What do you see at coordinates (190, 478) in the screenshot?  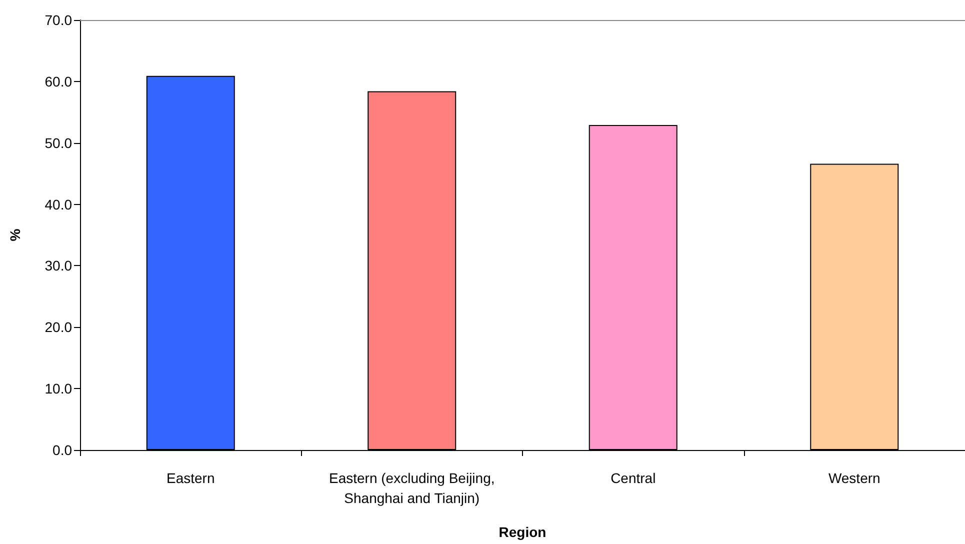 I see `x-tick-label: Eastern` at bounding box center [190, 478].